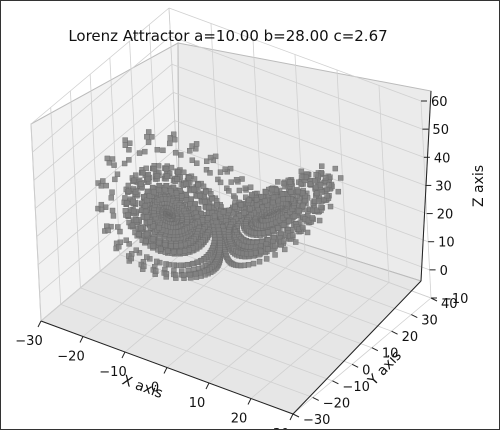 This screenshot has height=430, width=500. Describe the element at coordinates (440, 130) in the screenshot. I see `z-tick-label: 50` at that location.